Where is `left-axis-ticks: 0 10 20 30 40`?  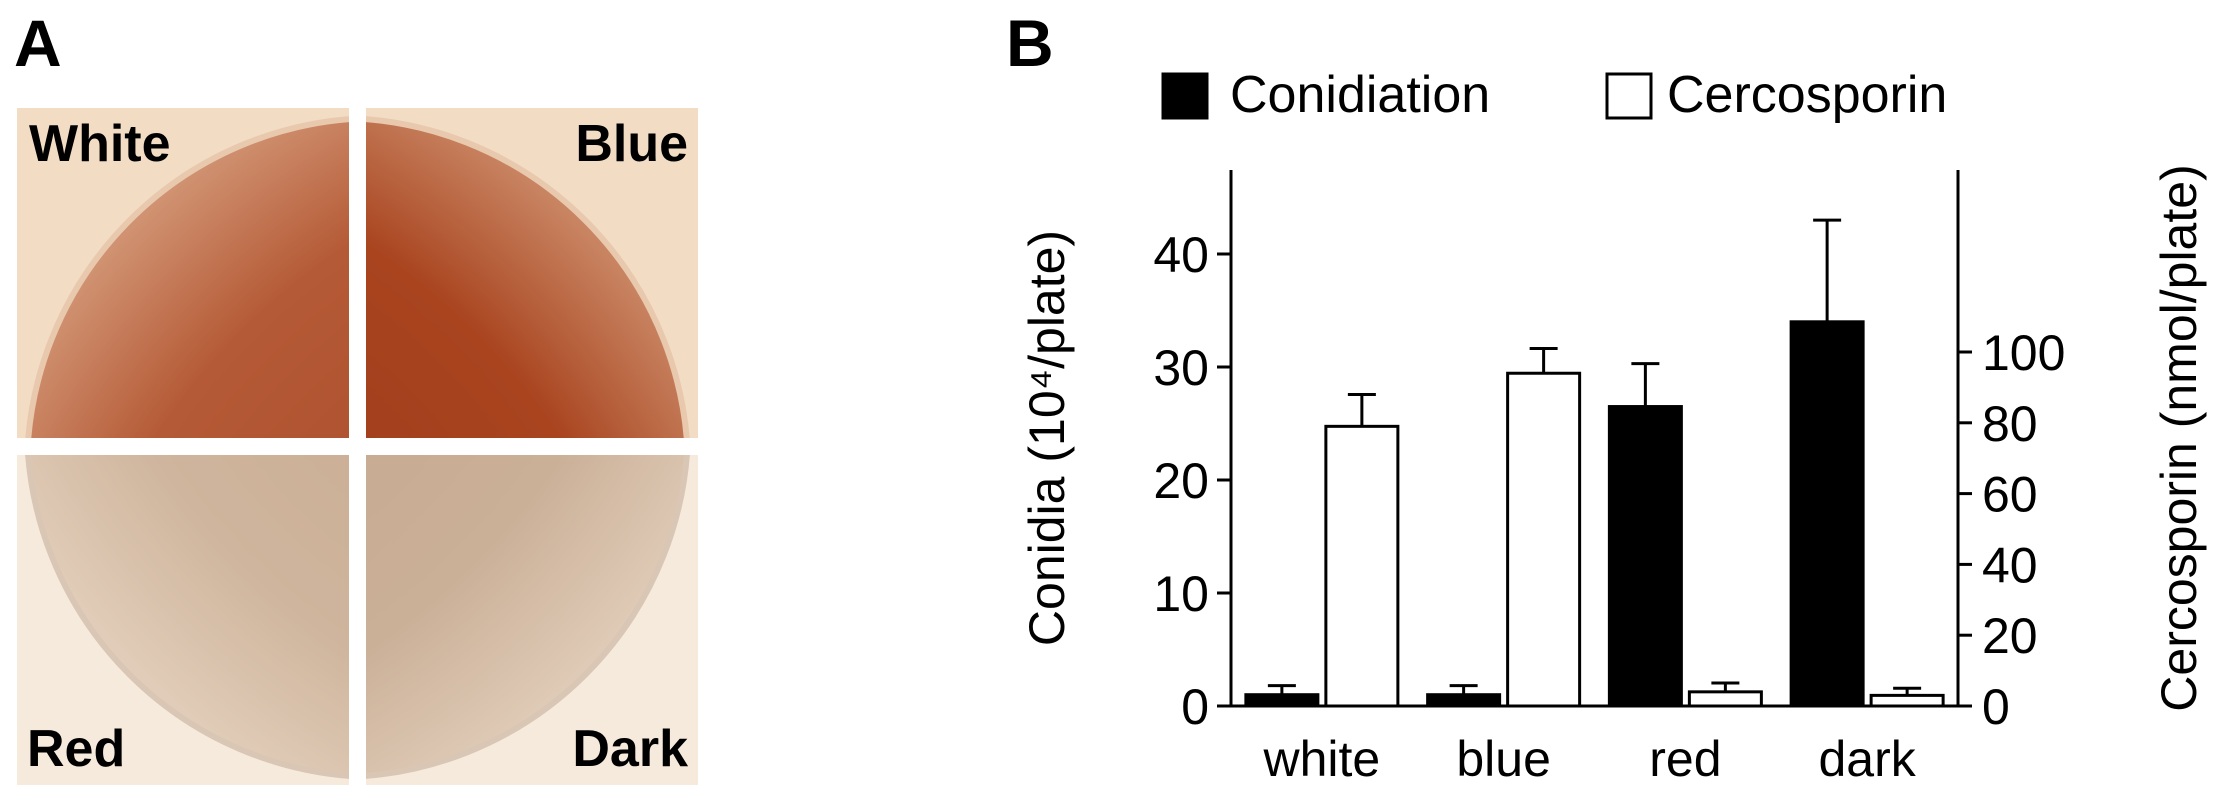 left-axis-ticks: 0 10 20 30 40 is located at coordinates (1192, 481).